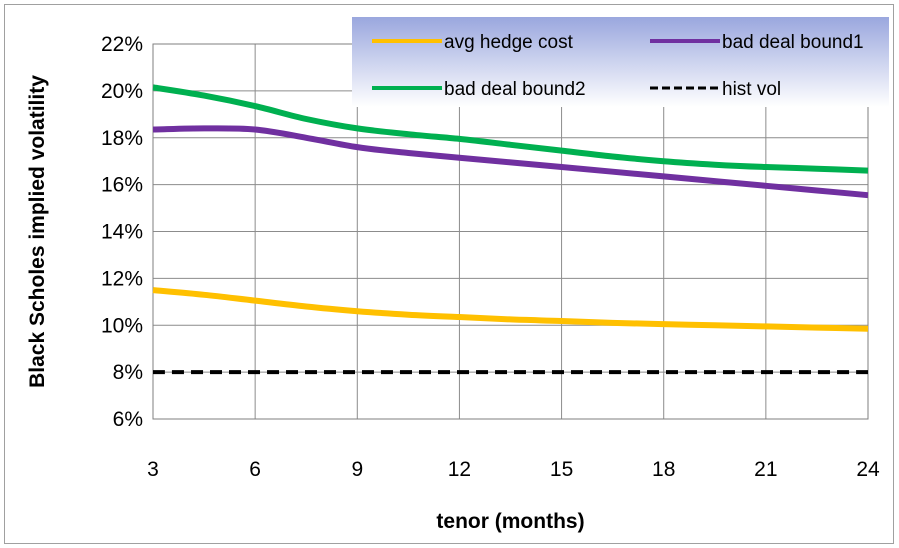 The height and width of the screenshot is (548, 899). Describe the element at coordinates (765, 469) in the screenshot. I see `x-tick-label: 21` at that location.